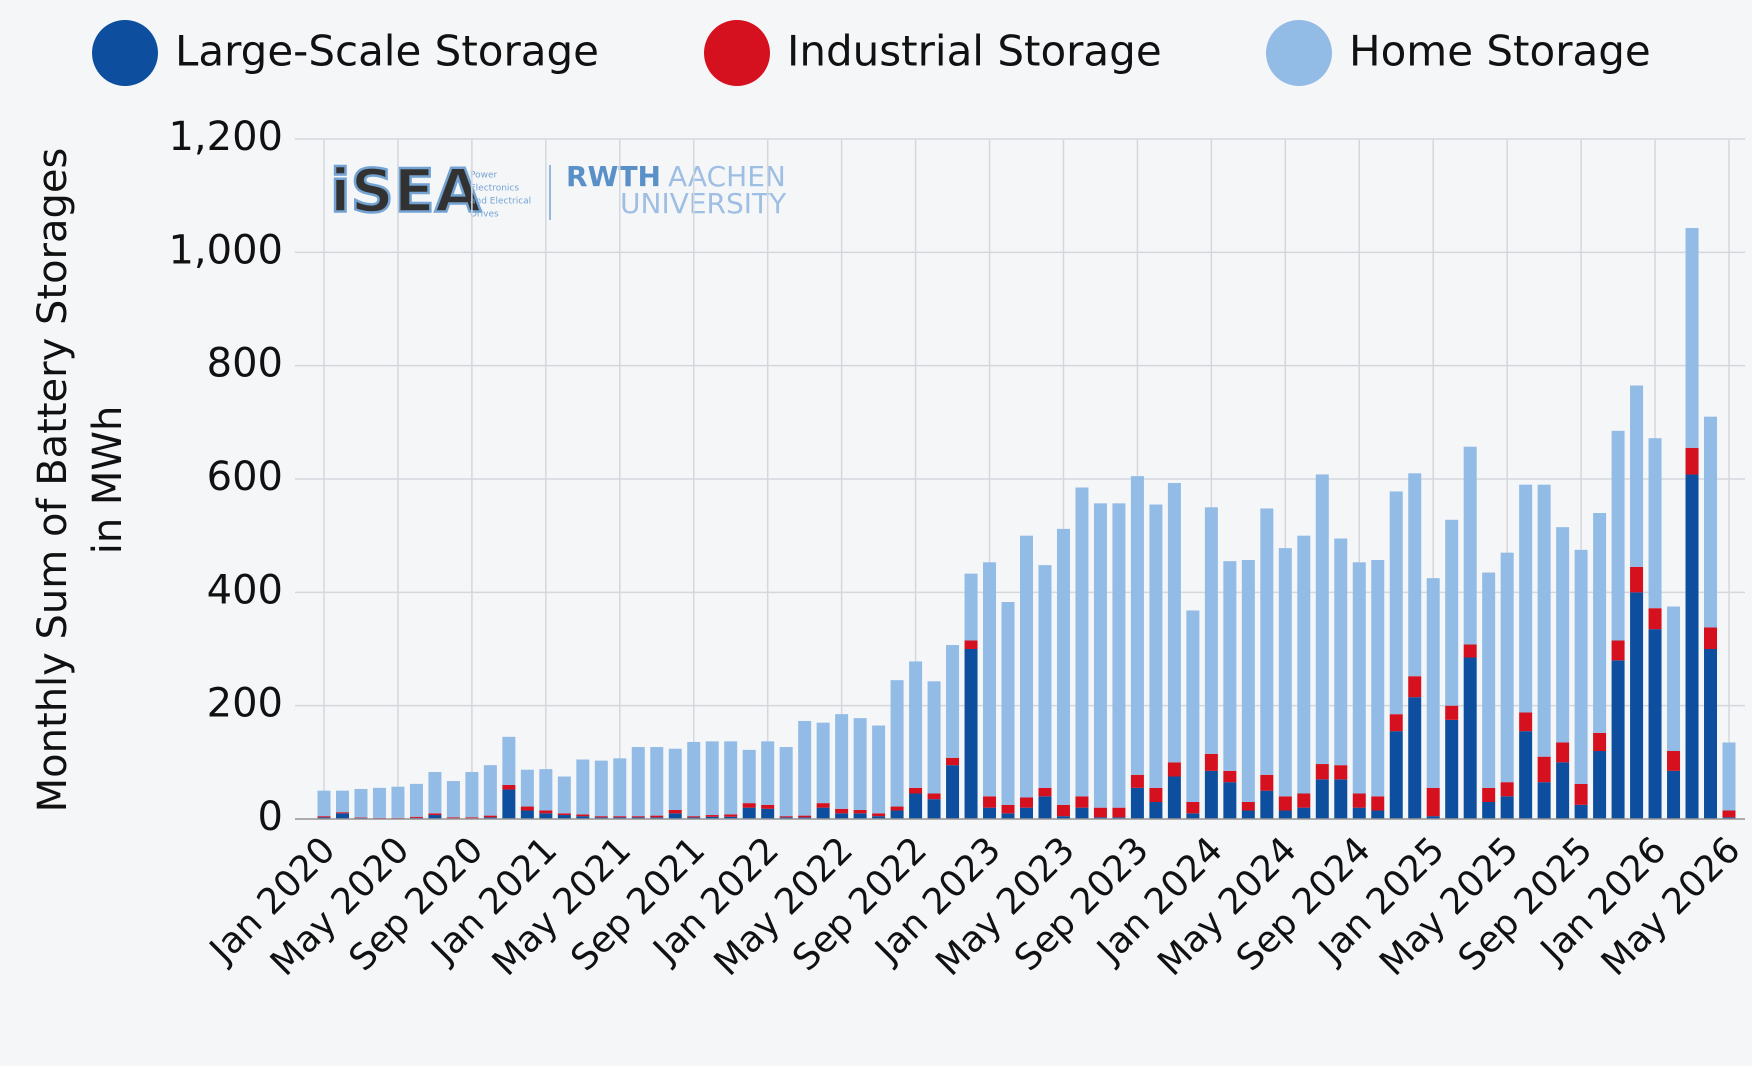 The image size is (1752, 1066). I want to click on y-axis-title: in MWh, so click(108, 480).